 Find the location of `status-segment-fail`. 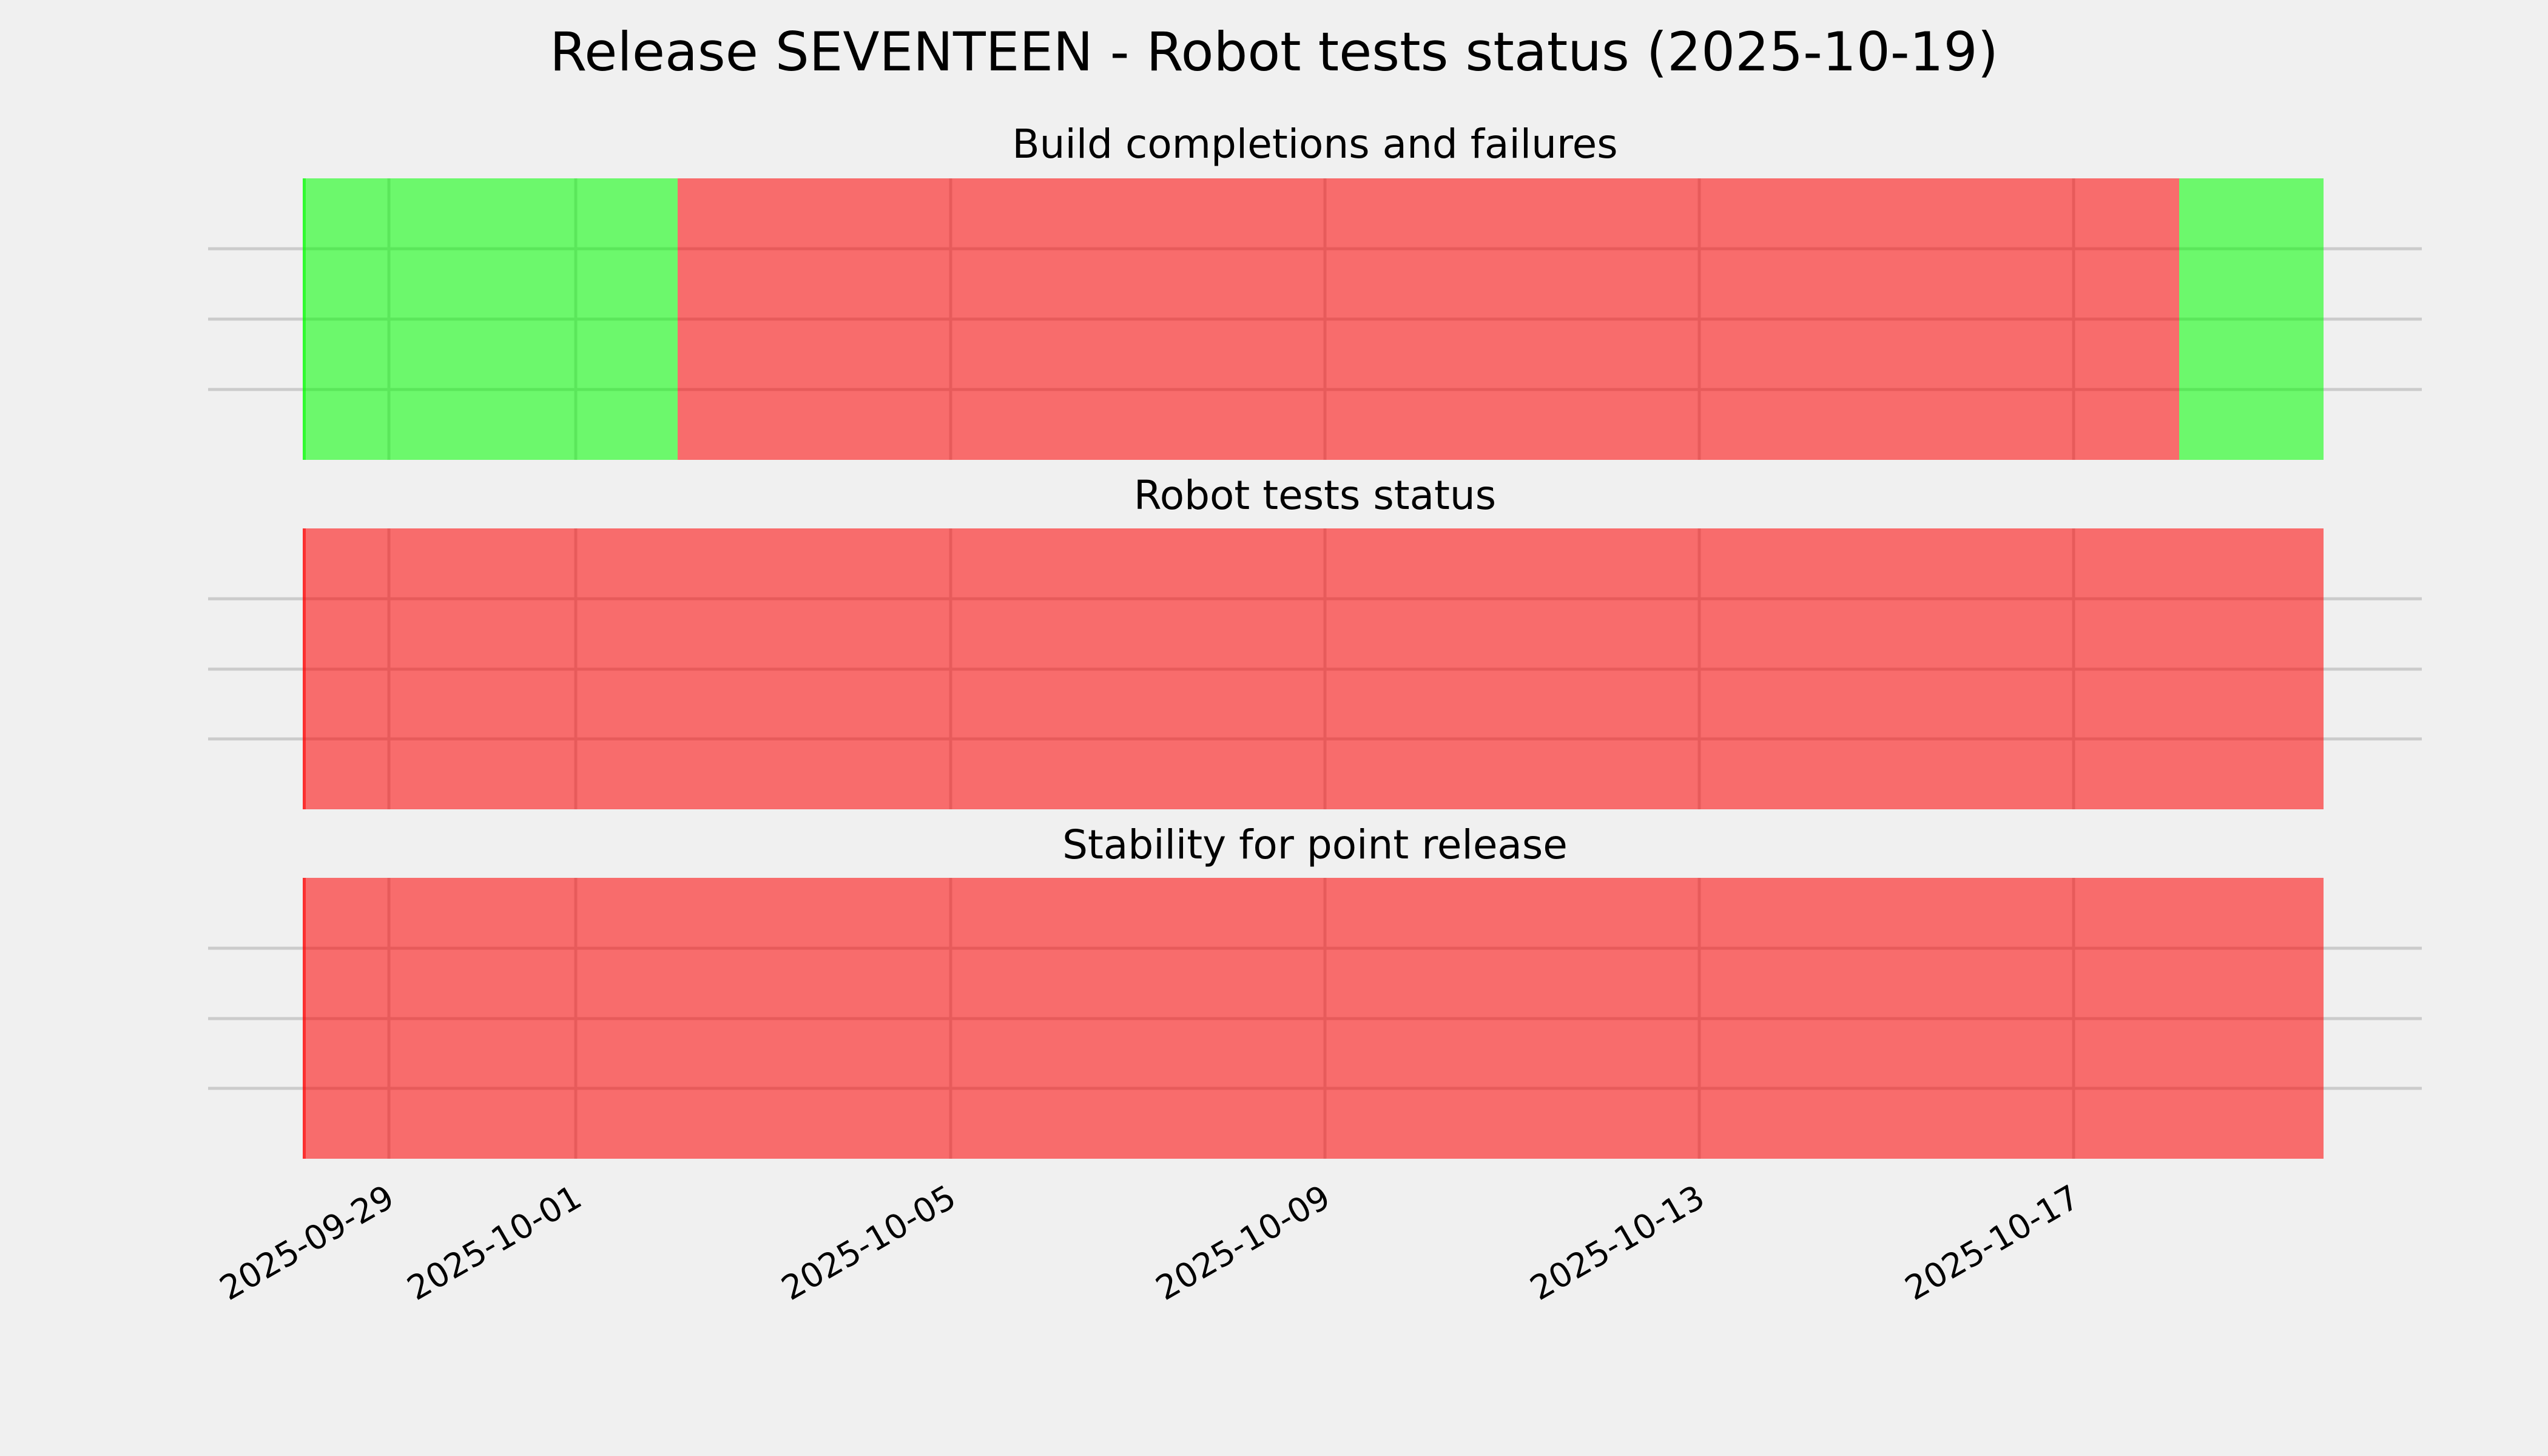

status-segment-fail is located at coordinates (1428, 319).